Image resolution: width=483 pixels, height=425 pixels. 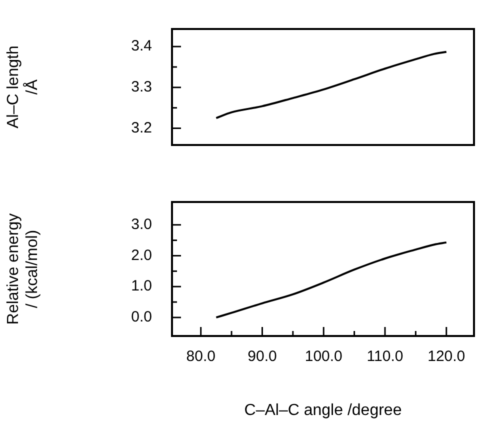 I want to click on x-tick-label: 100.0, so click(x=323, y=357).